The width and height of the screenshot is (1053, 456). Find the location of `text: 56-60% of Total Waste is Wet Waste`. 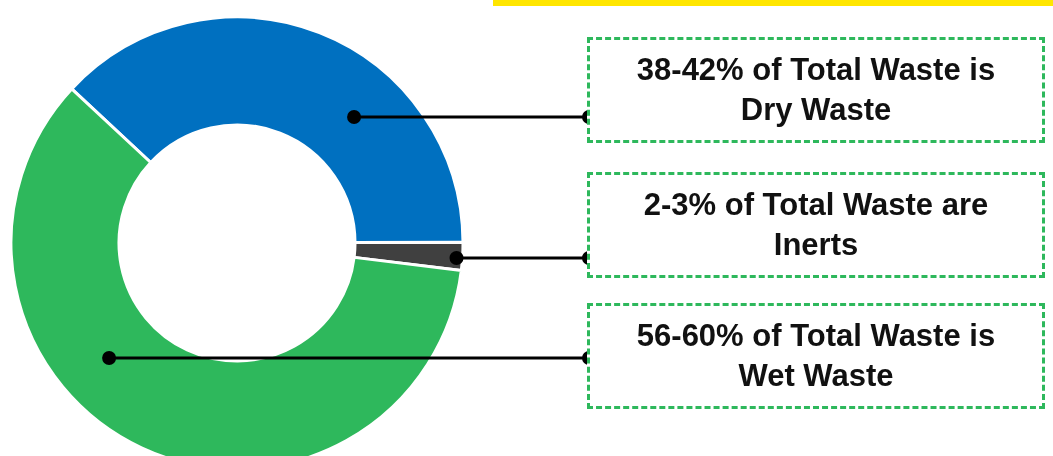

text: 56-60% of Total Waste is Wet Waste is located at coordinates (816, 356).